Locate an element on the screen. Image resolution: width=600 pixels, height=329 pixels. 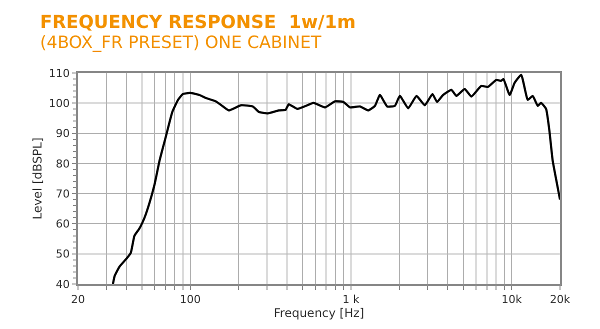
x-tick-label: 100 is located at coordinates (190, 299).